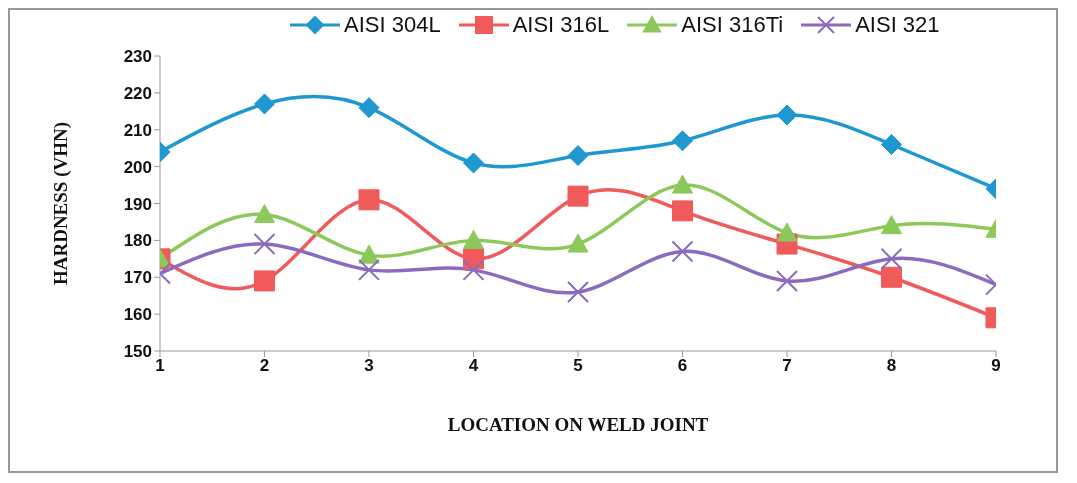  I want to click on legend-label: AISI 316Ti, so click(732, 25).